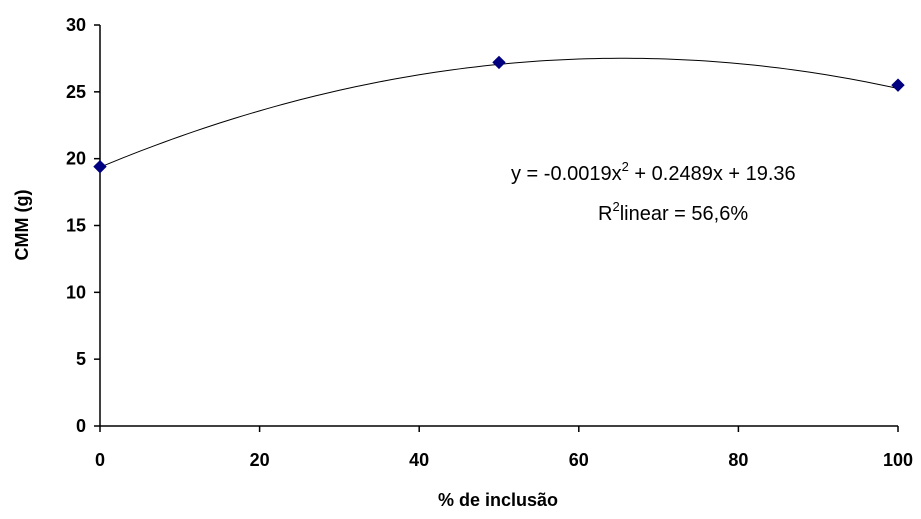  I want to click on y-tick-label: 20, so click(76, 159).